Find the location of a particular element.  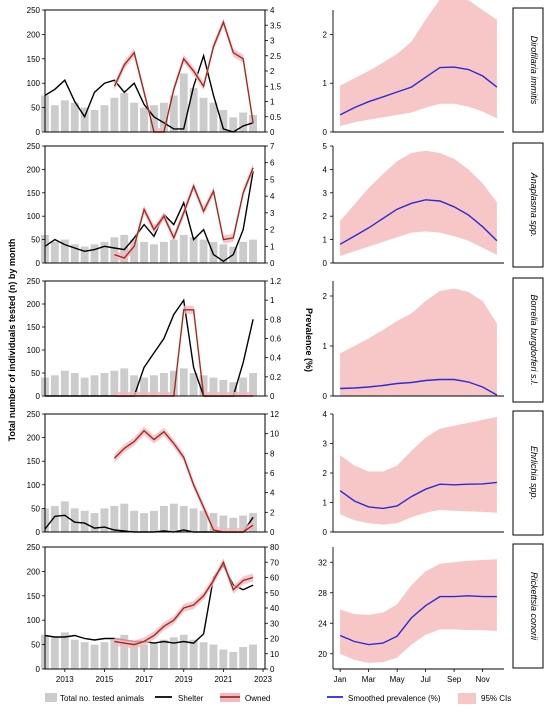

pathogen-name: Rickettsia conorii is located at coordinates (534, 606).